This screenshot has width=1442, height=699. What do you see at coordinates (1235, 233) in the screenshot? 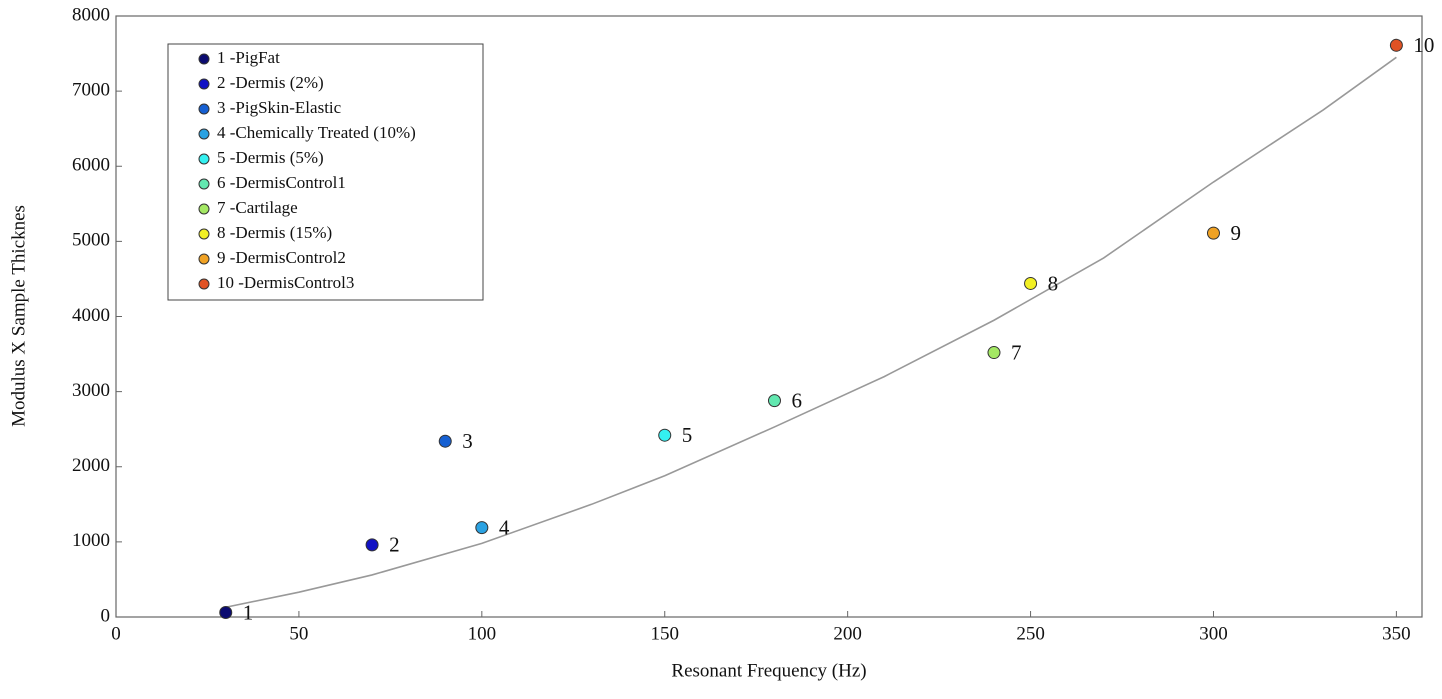
I see `point-label: 9` at bounding box center [1235, 233].